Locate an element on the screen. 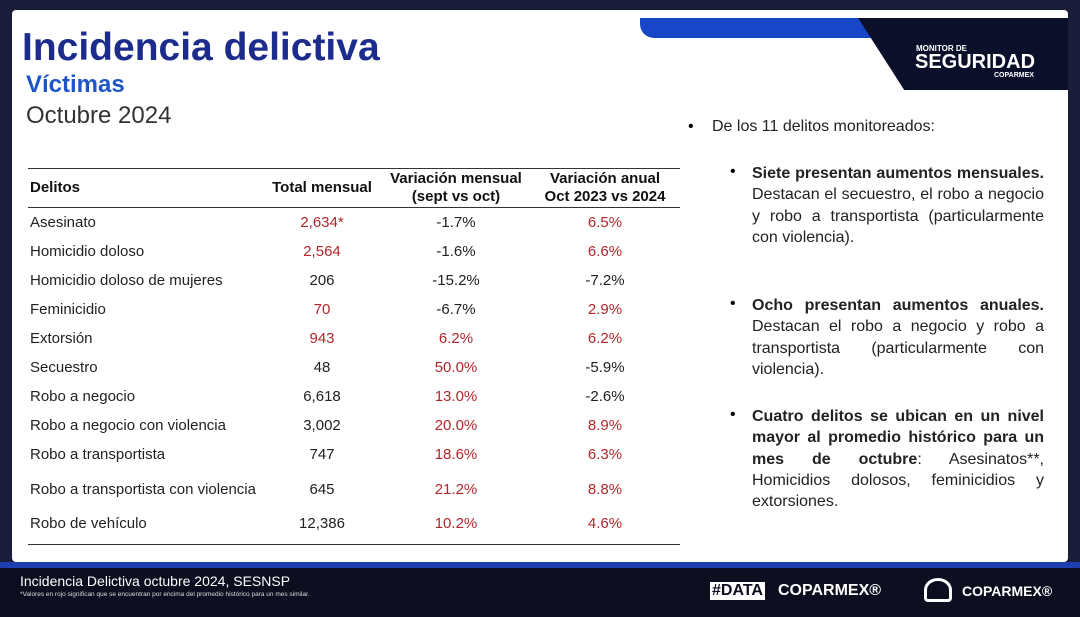  table-cell: Homicidio doloso is located at coordinates (87, 251).